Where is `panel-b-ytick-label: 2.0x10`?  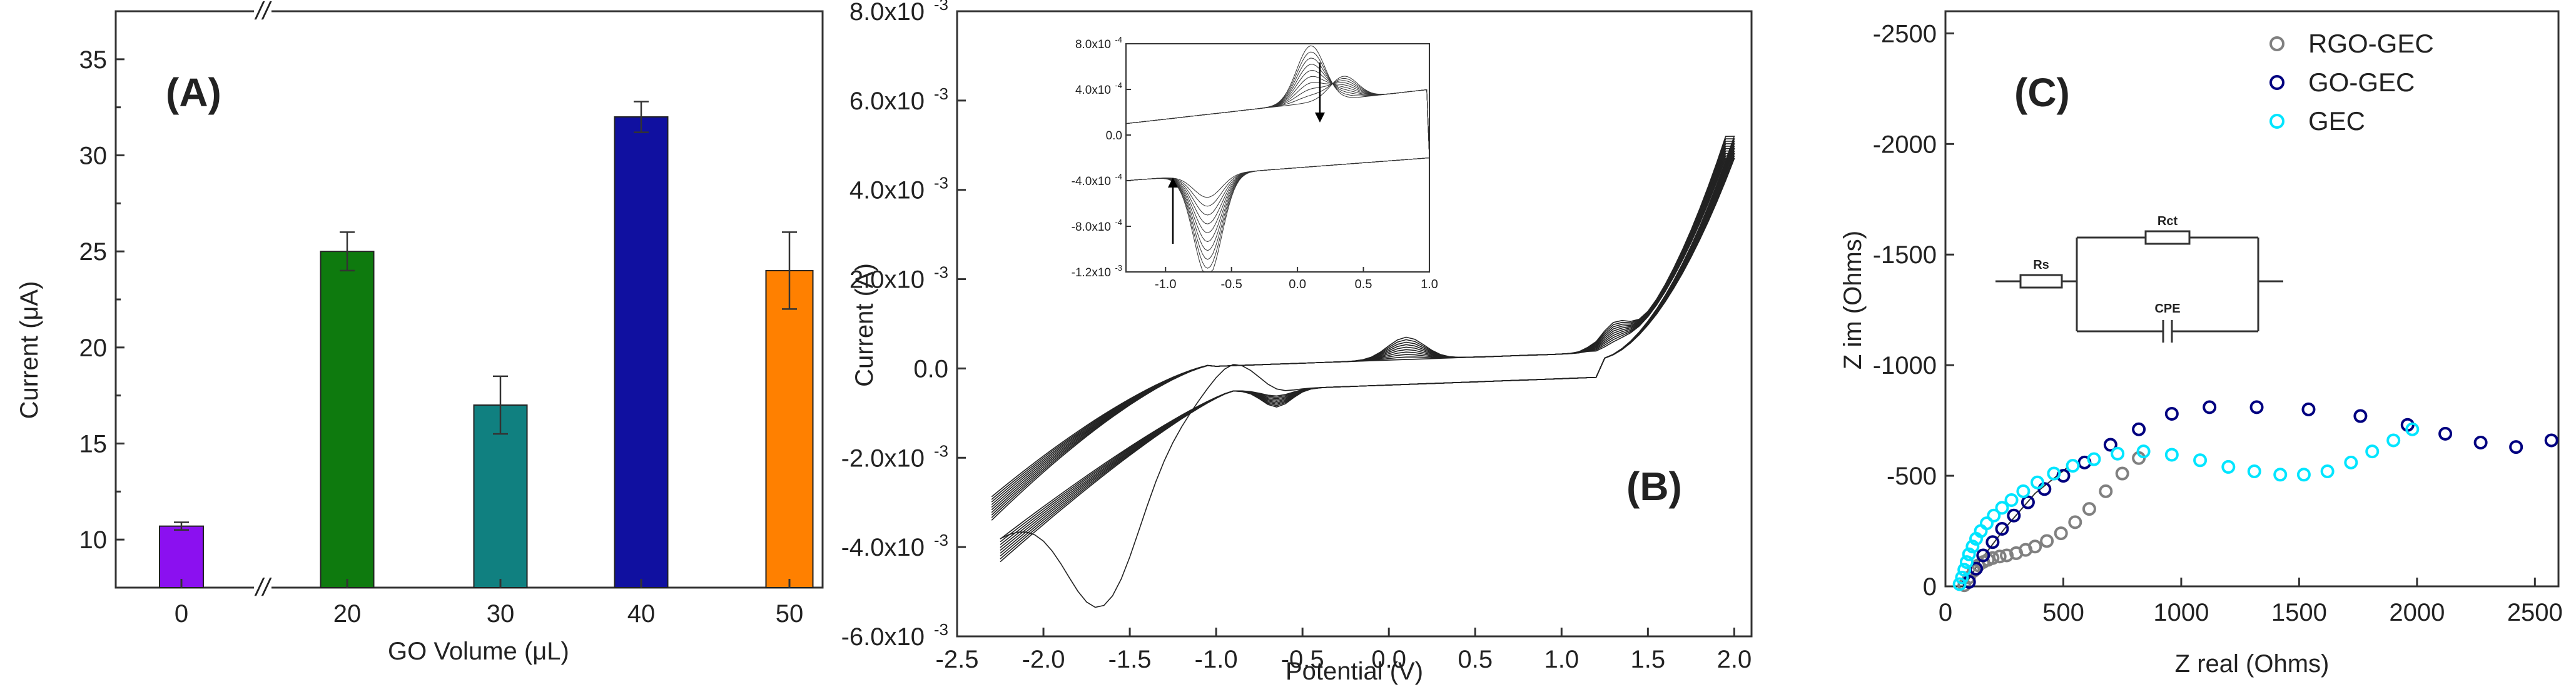 panel-b-ytick-label: 2.0x10 is located at coordinates (887, 280).